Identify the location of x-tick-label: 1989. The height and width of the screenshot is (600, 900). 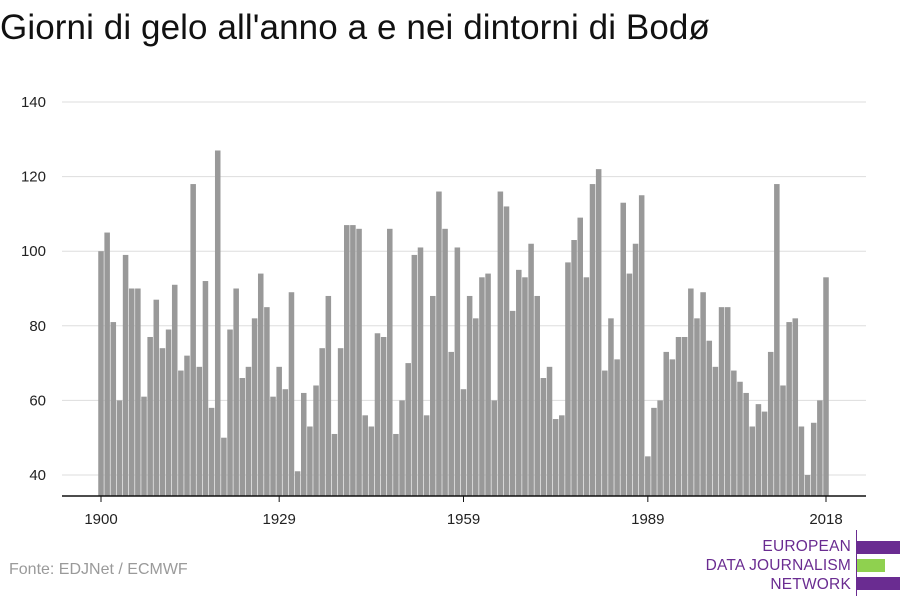
(647, 519).